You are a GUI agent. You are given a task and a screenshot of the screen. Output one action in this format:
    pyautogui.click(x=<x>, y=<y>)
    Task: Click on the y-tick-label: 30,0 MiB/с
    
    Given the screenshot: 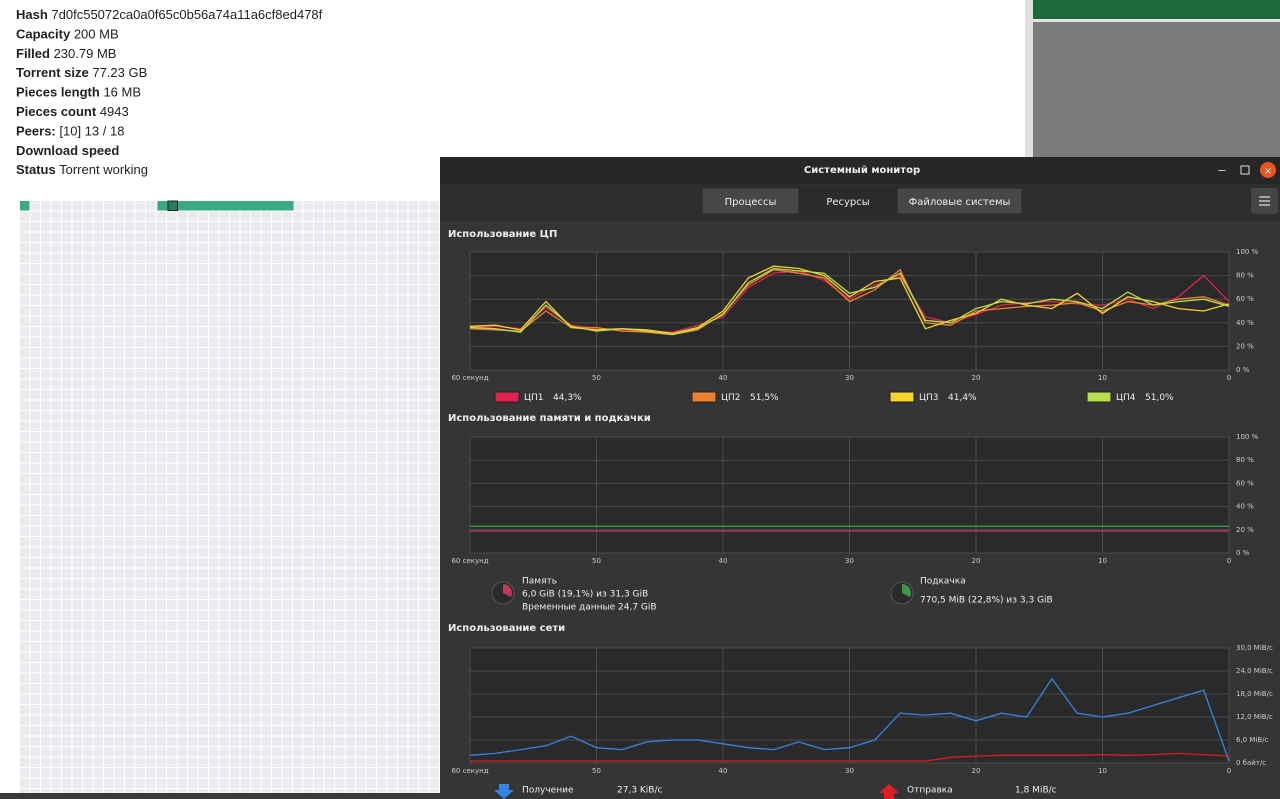 What is the action you would take?
    pyautogui.click(x=1254, y=648)
    